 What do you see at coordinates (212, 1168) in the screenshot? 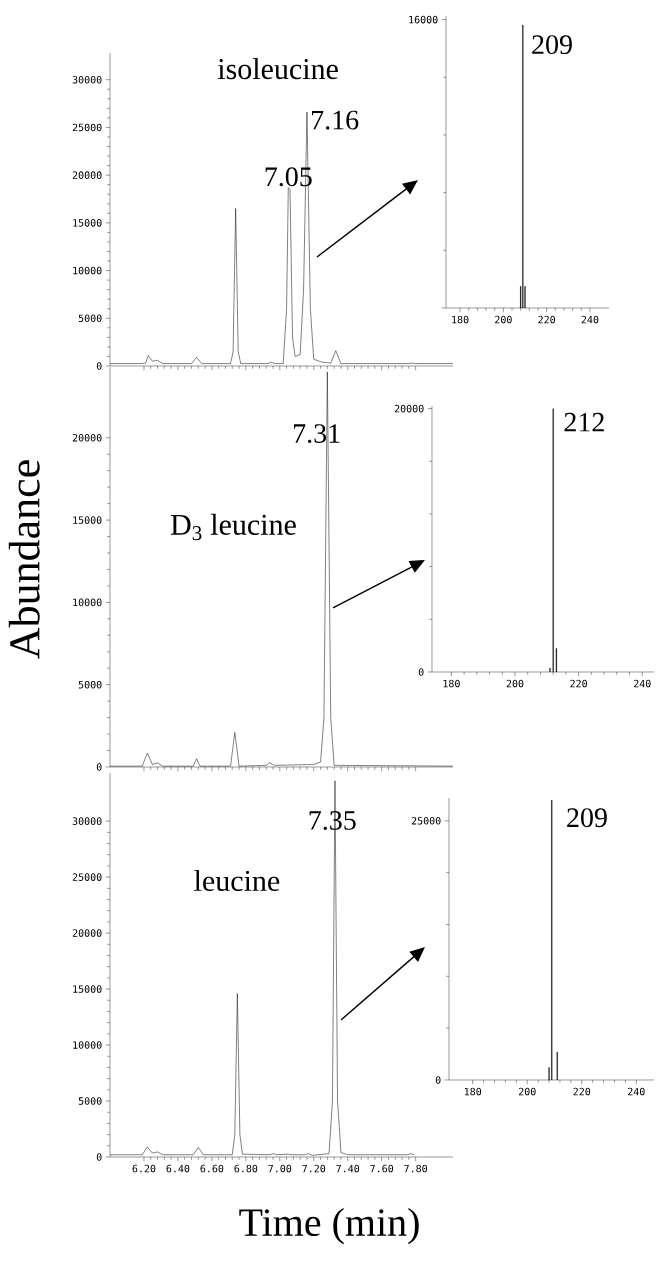
I see `x-tick-label: 6.60` at bounding box center [212, 1168].